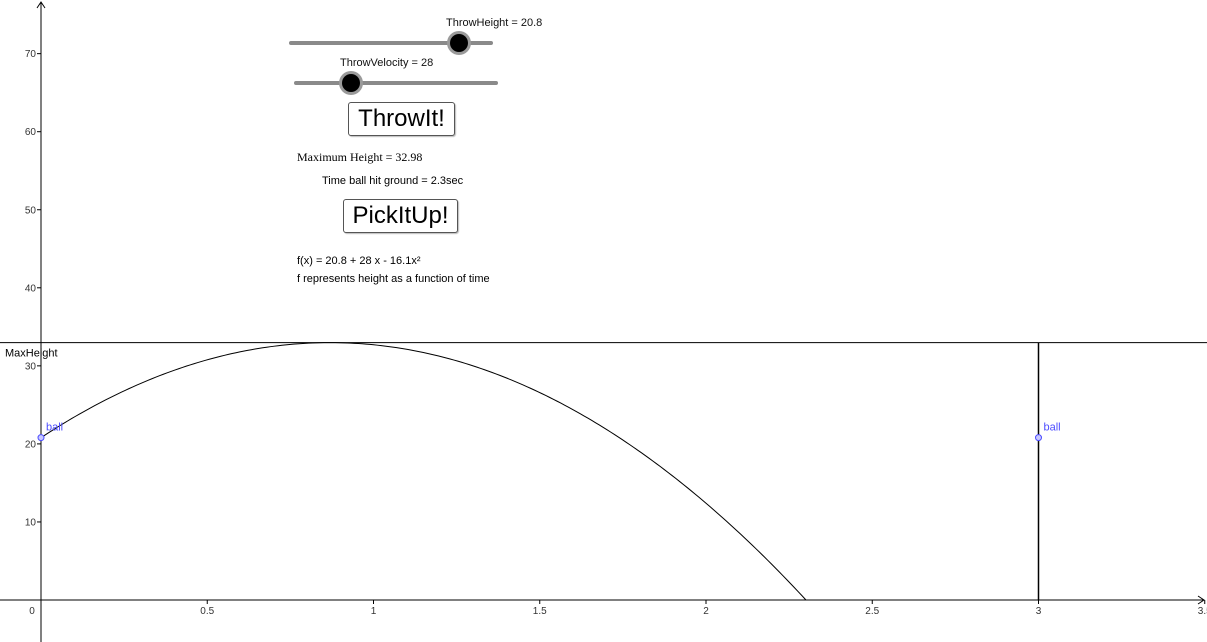 The width and height of the screenshot is (1207, 642). I want to click on y-tick-label: 30, so click(31, 366).